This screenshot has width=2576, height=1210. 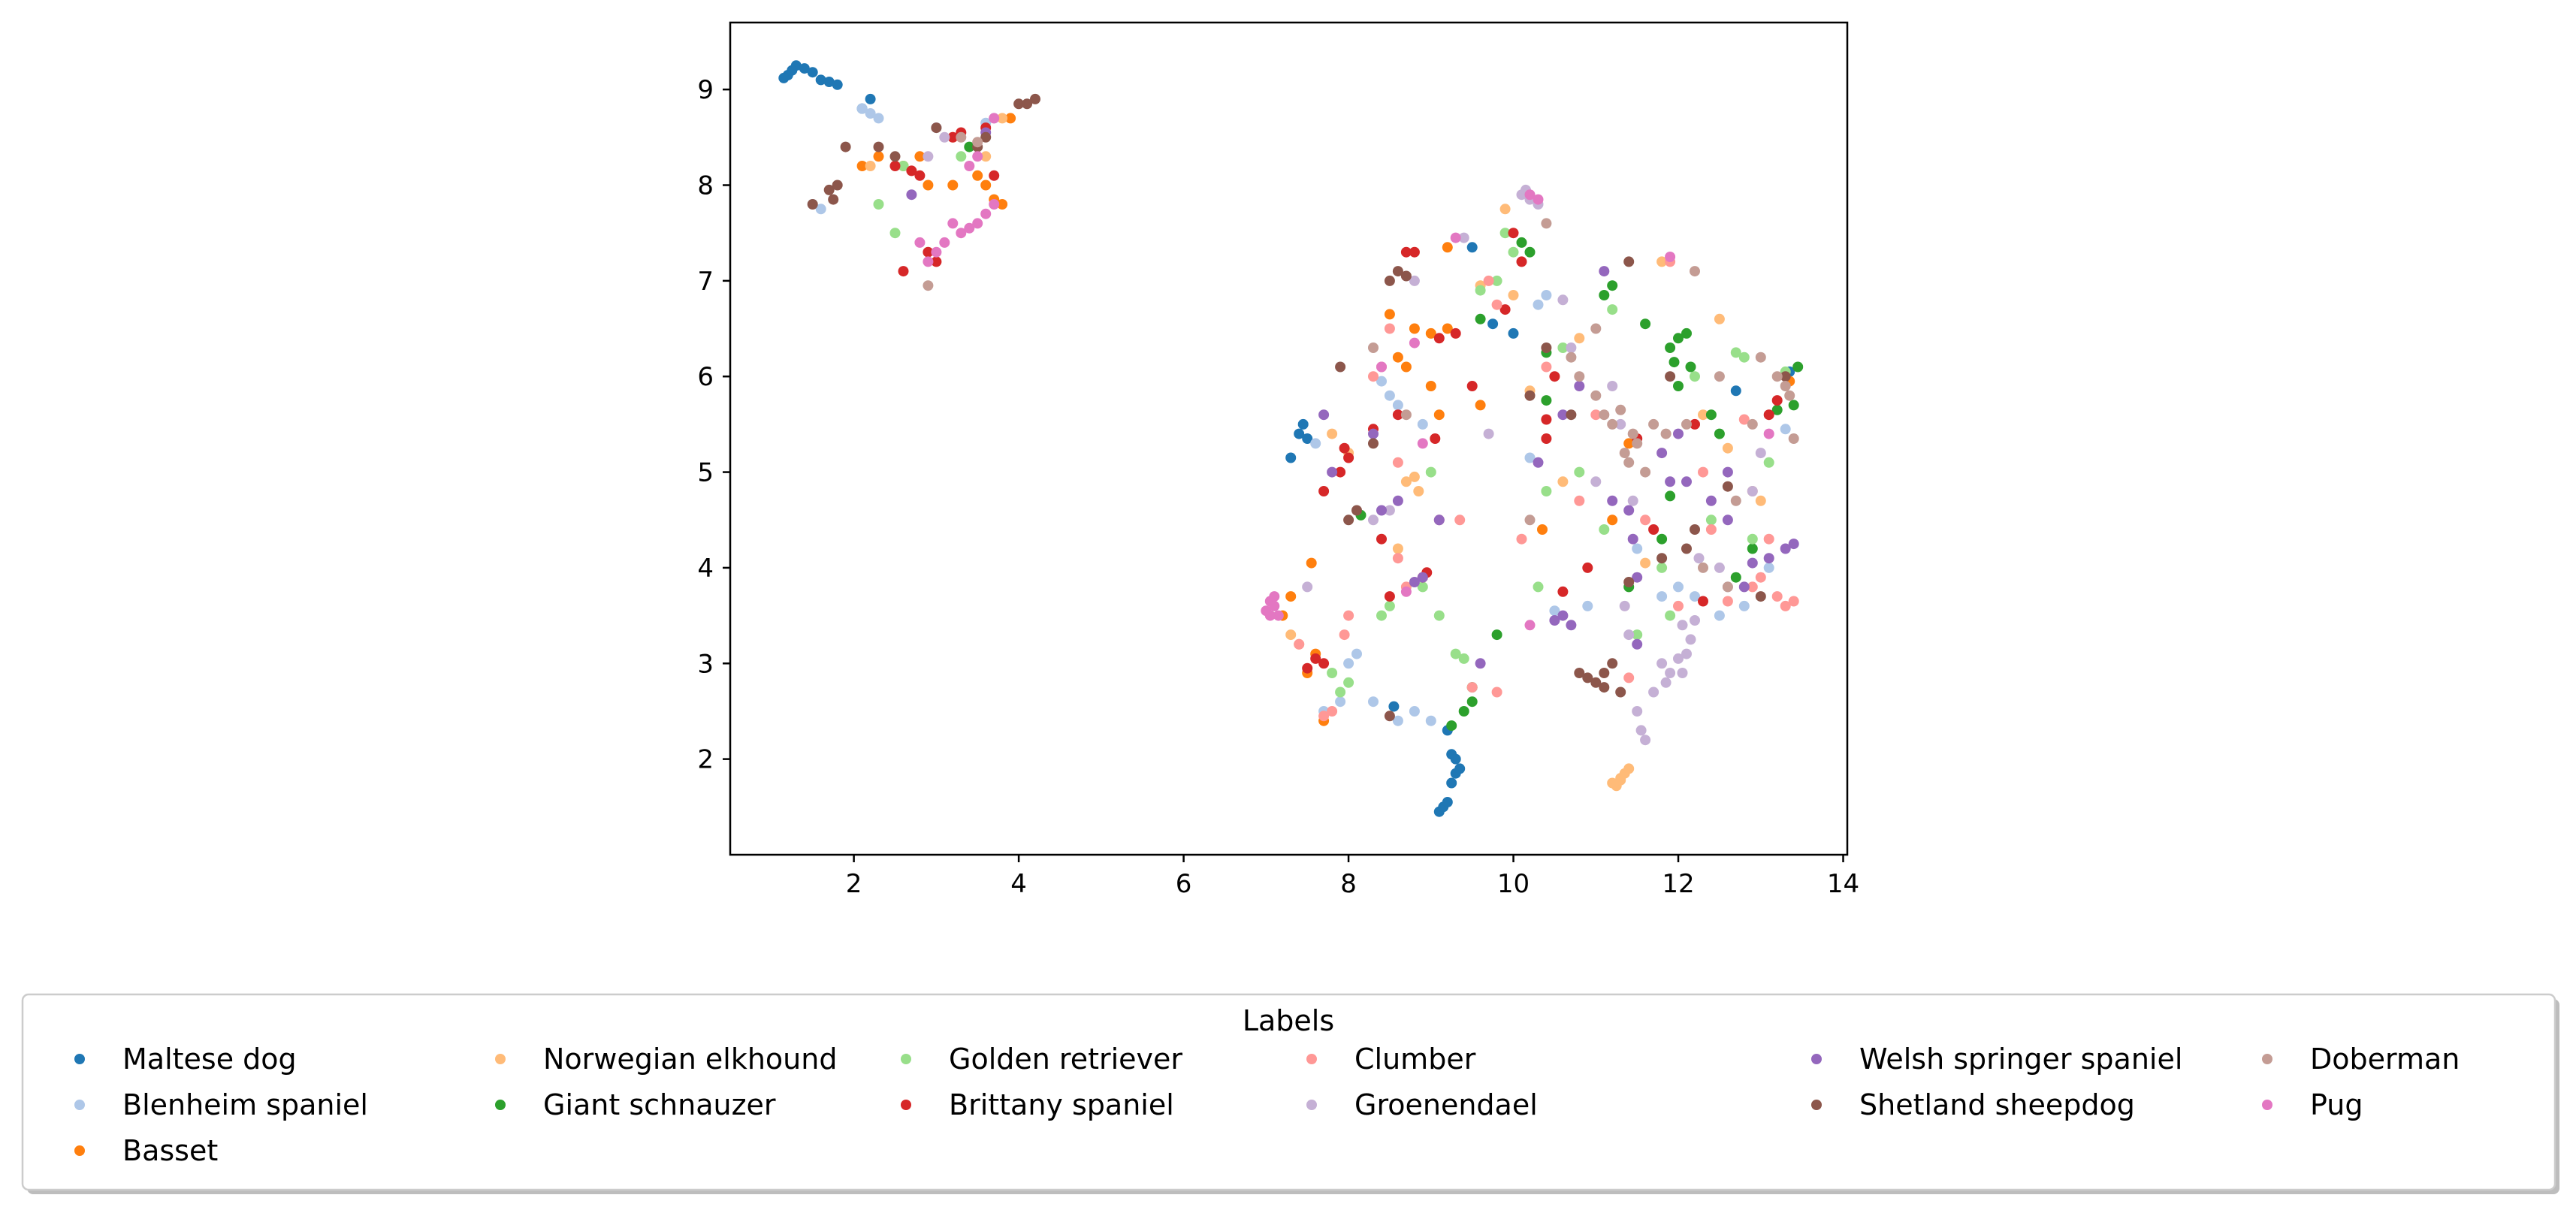 I want to click on legend-item: Norwegian elkhound, so click(x=666, y=1059).